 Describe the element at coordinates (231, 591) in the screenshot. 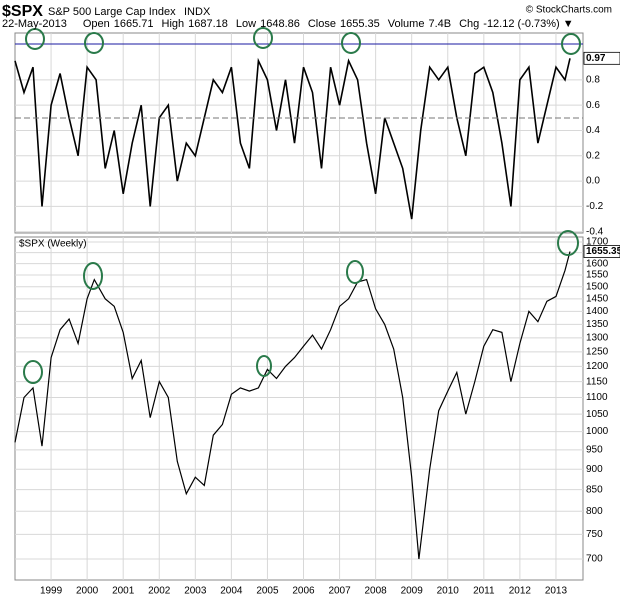

I see `x-tick-label: 2004` at that location.